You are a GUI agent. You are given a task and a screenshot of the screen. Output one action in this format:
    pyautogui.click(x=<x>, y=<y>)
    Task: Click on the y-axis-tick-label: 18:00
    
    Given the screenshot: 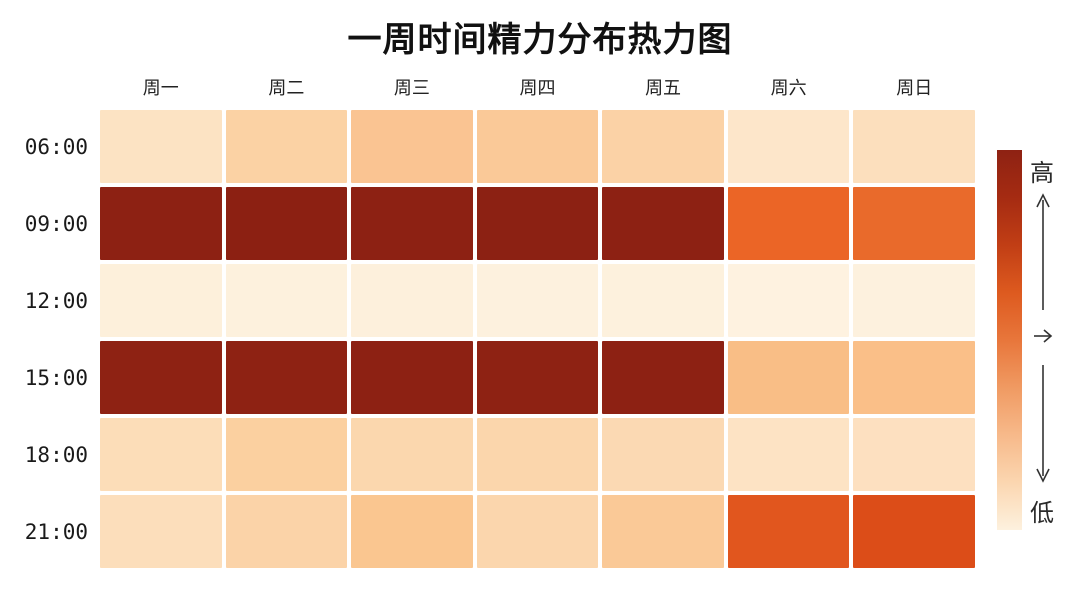 What is the action you would take?
    pyautogui.click(x=56, y=454)
    